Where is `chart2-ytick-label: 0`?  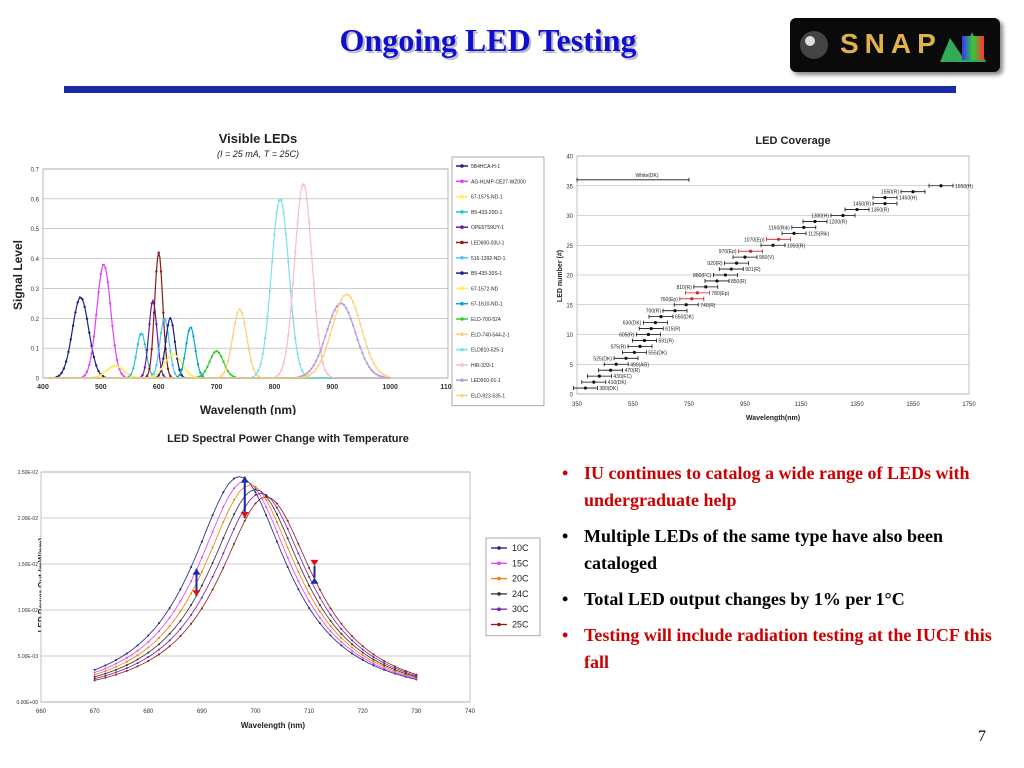
chart2-ytick-label: 0 is located at coordinates (572, 396).